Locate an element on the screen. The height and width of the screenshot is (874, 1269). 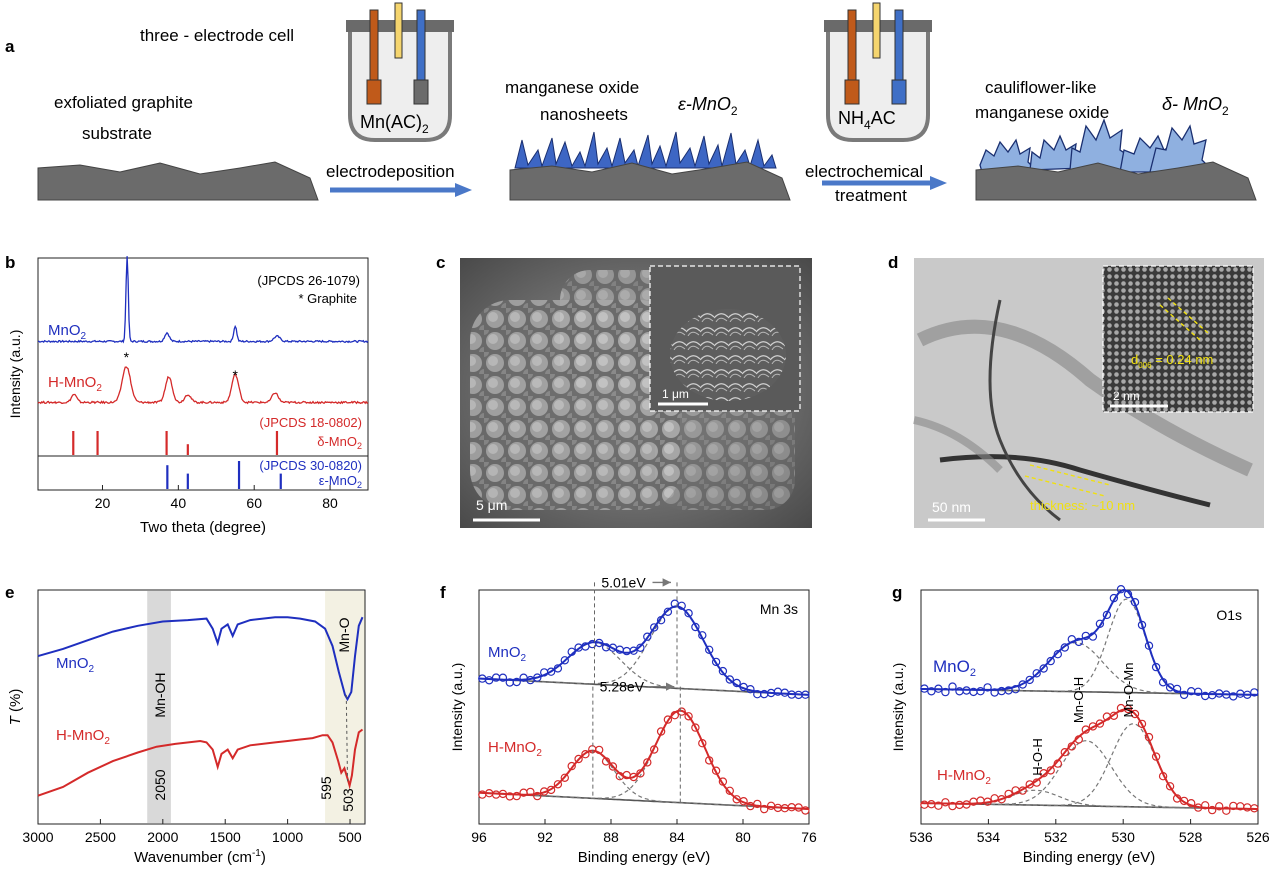
x-tick-label: 3000 is located at coordinates (37, 837).